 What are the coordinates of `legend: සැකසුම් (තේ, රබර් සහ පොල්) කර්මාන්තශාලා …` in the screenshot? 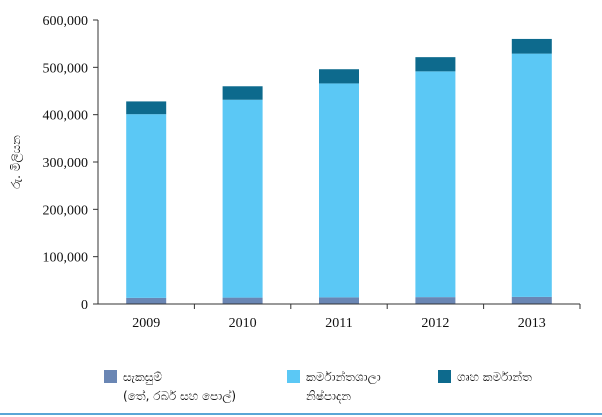 It's located at (301, 390).